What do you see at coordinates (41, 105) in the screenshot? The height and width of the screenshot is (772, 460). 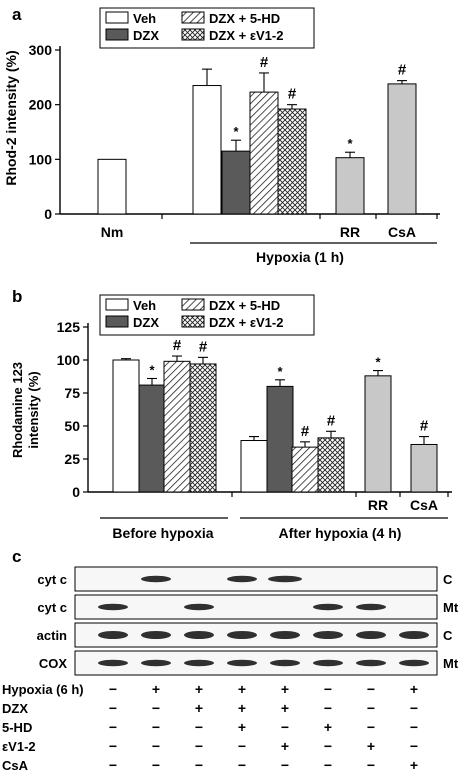 I see `y-tick-label: 200` at bounding box center [41, 105].